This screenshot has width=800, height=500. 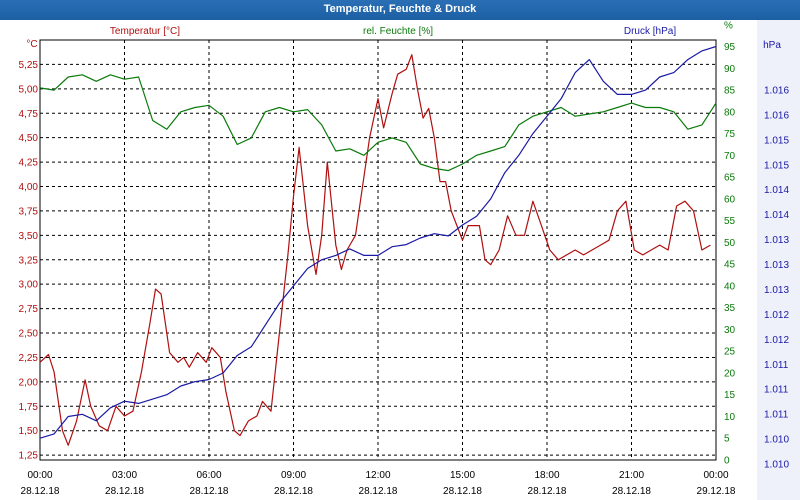 What do you see at coordinates (29, 187) in the screenshot?
I see `temperature-tick-label: 4,00` at bounding box center [29, 187].